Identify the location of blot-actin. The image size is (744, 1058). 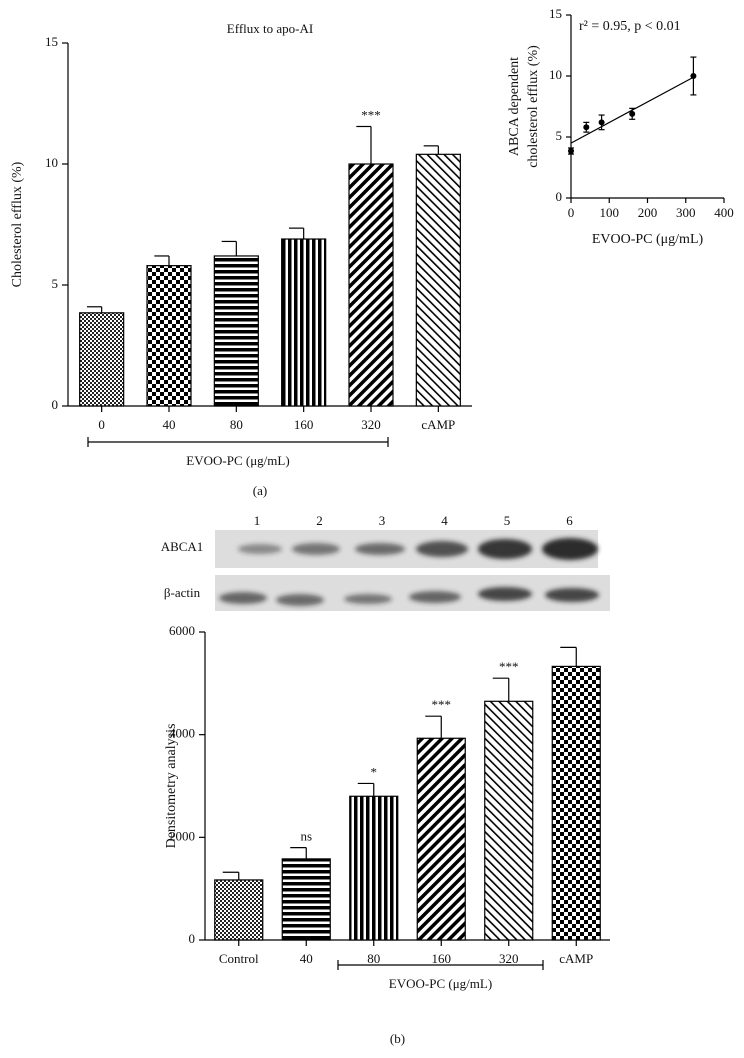
(412, 593).